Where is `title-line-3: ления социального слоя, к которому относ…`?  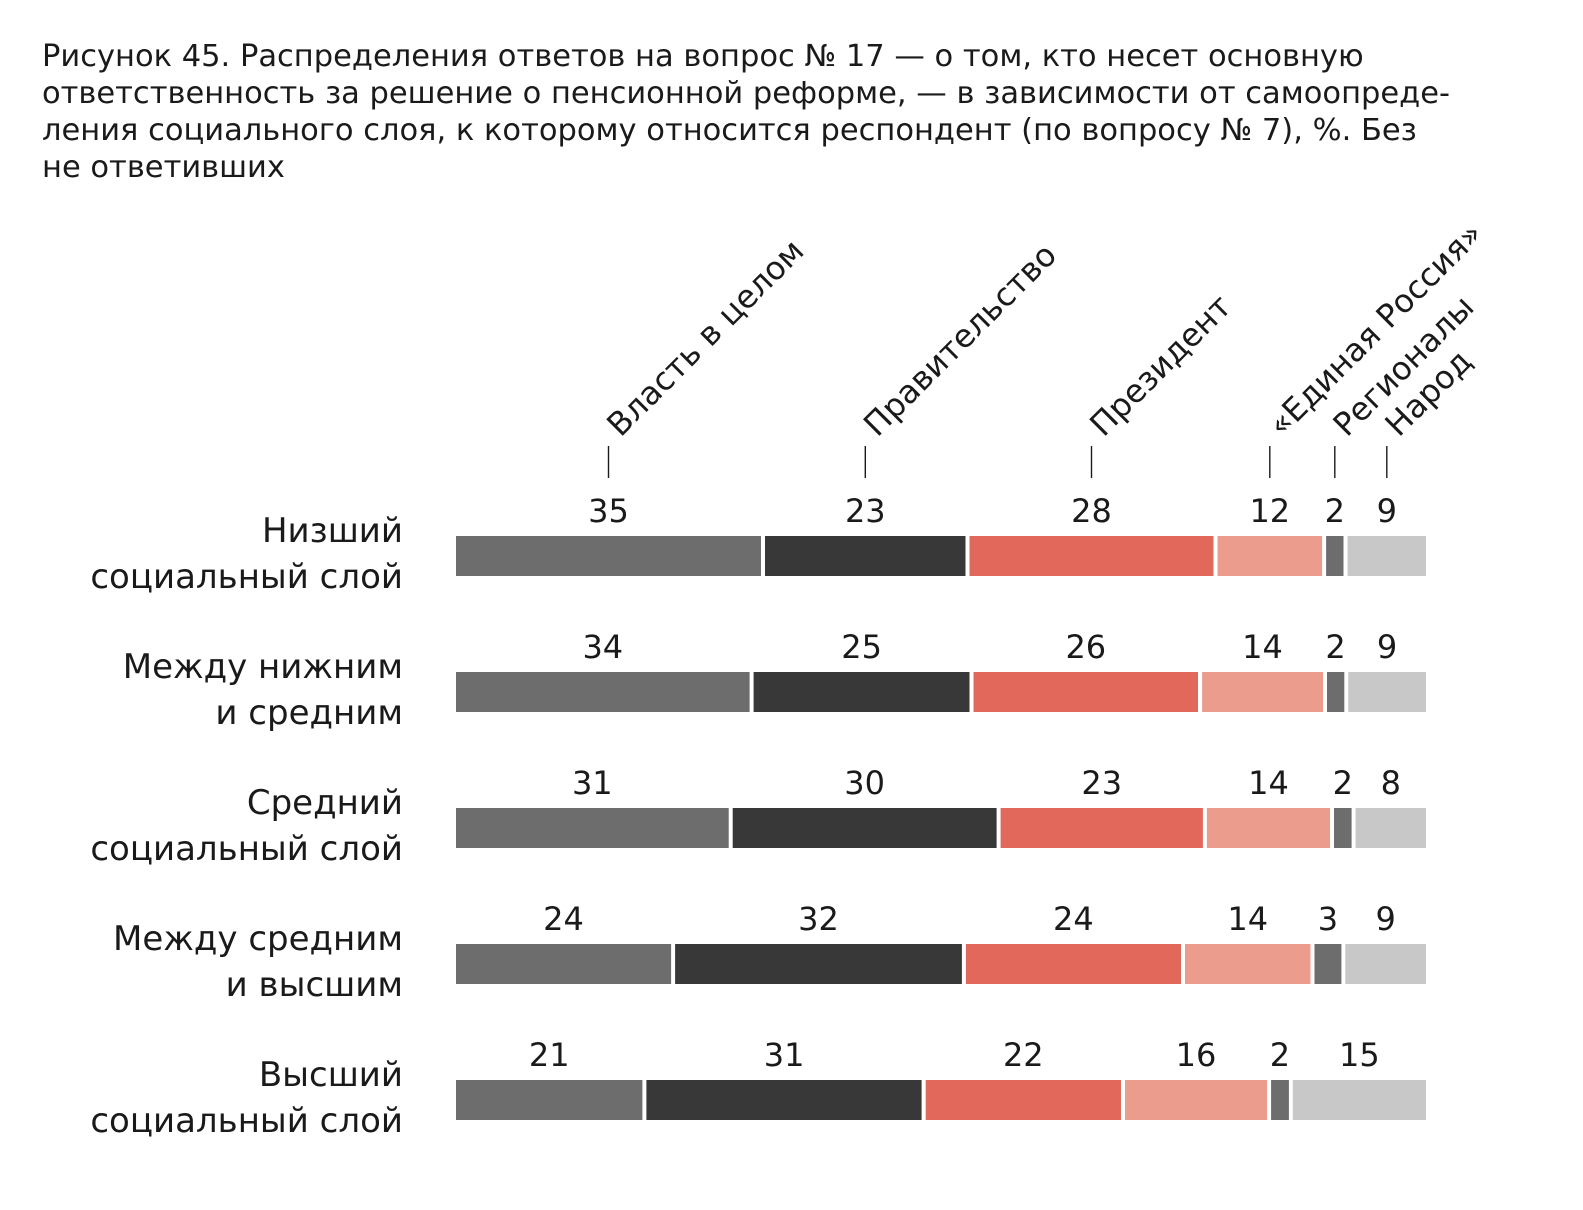
title-line-3: ления социального слоя, к которому относ… is located at coordinates (729, 130).